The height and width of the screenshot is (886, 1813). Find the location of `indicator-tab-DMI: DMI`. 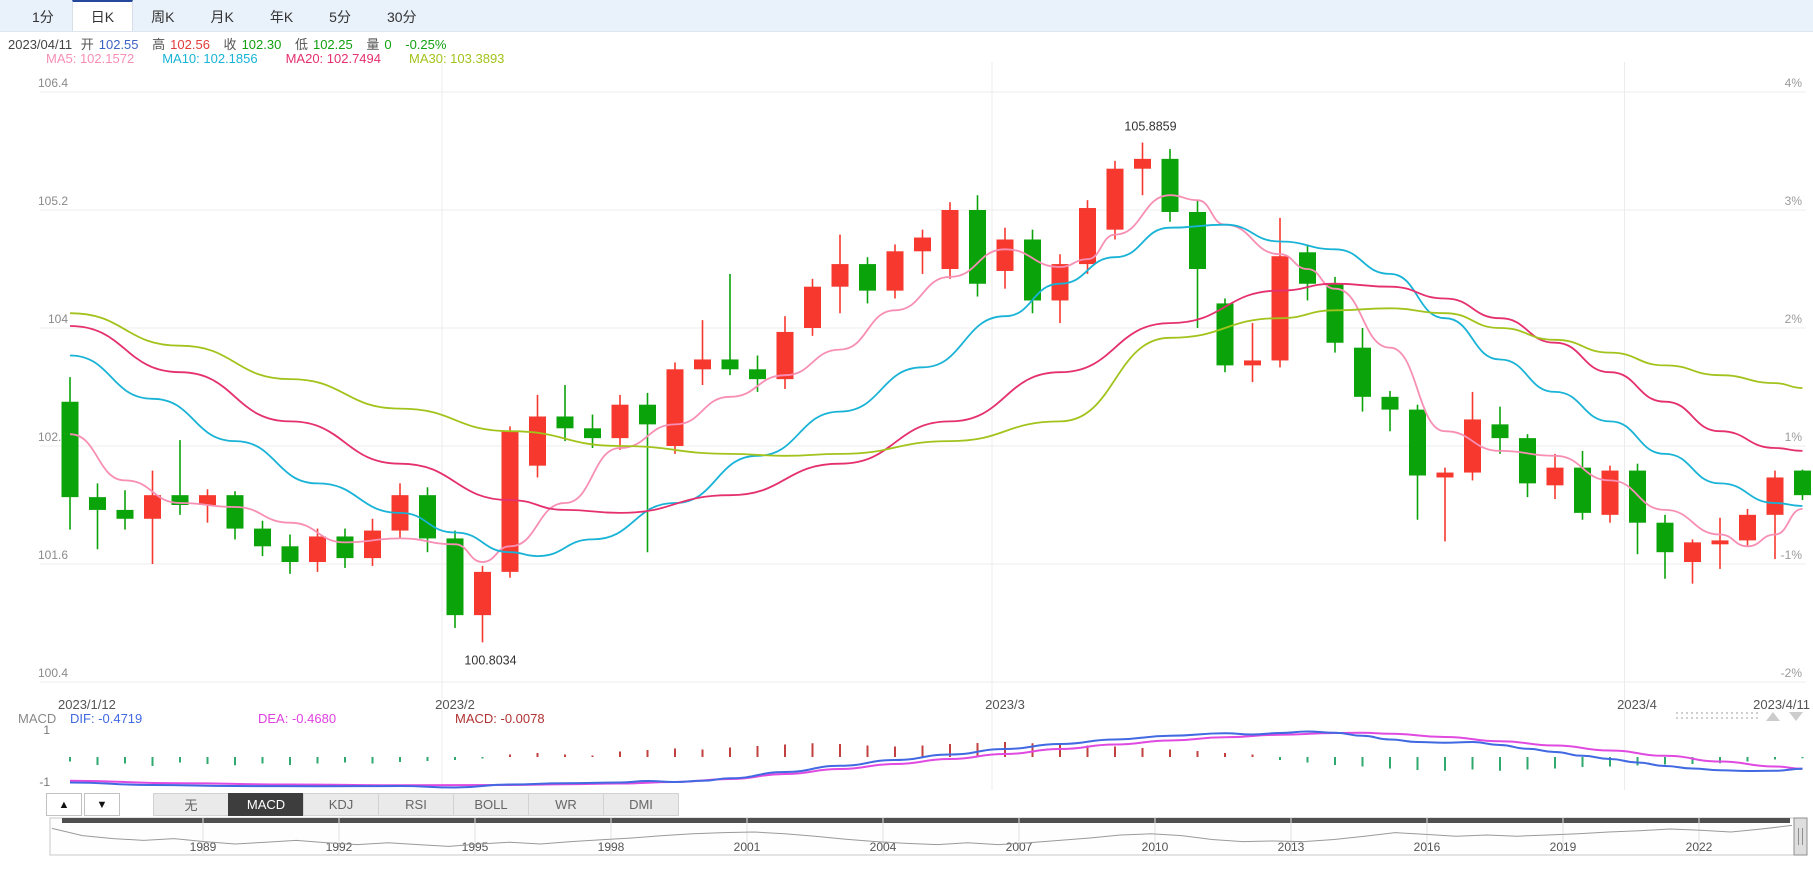

indicator-tab-DMI: DMI is located at coordinates (641, 804).